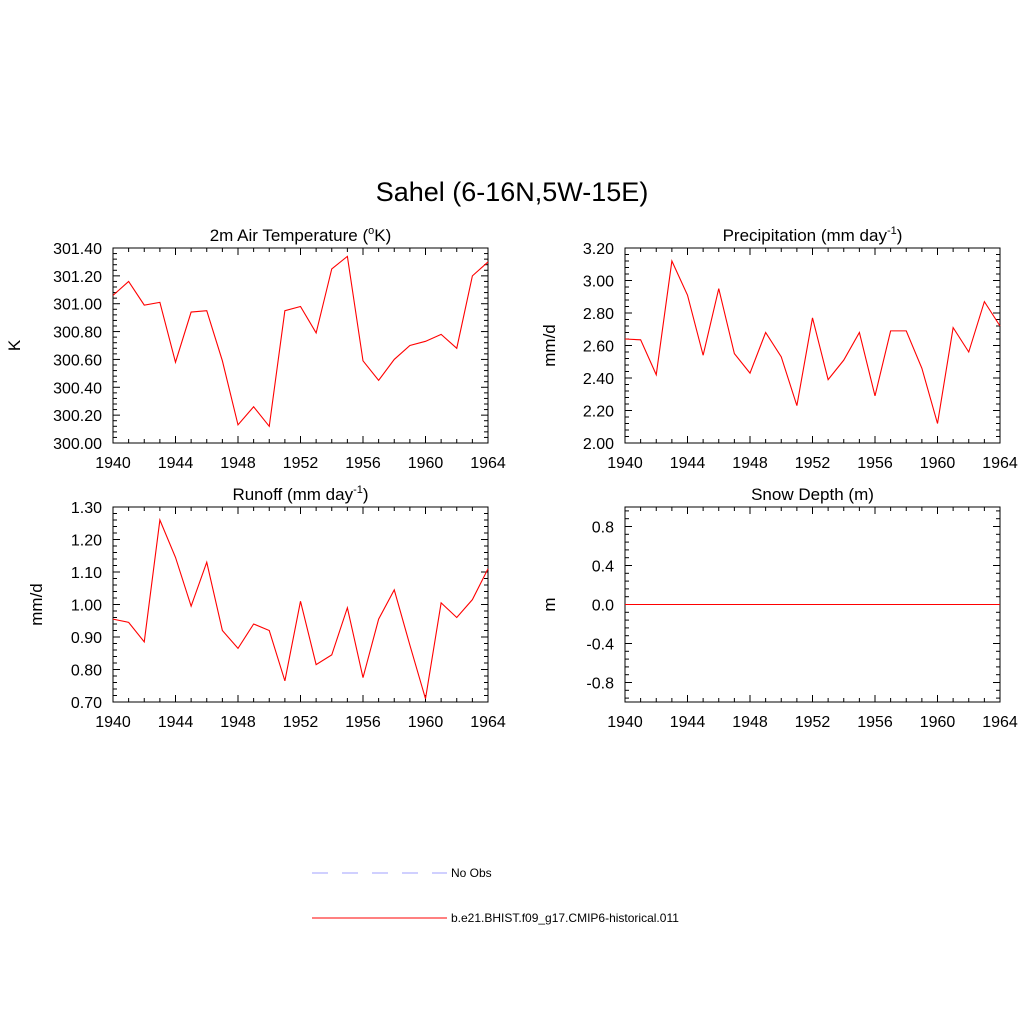 Image resolution: width=1024 pixels, height=1024 pixels. I want to click on y-tick-label: 0.0, so click(603, 606).